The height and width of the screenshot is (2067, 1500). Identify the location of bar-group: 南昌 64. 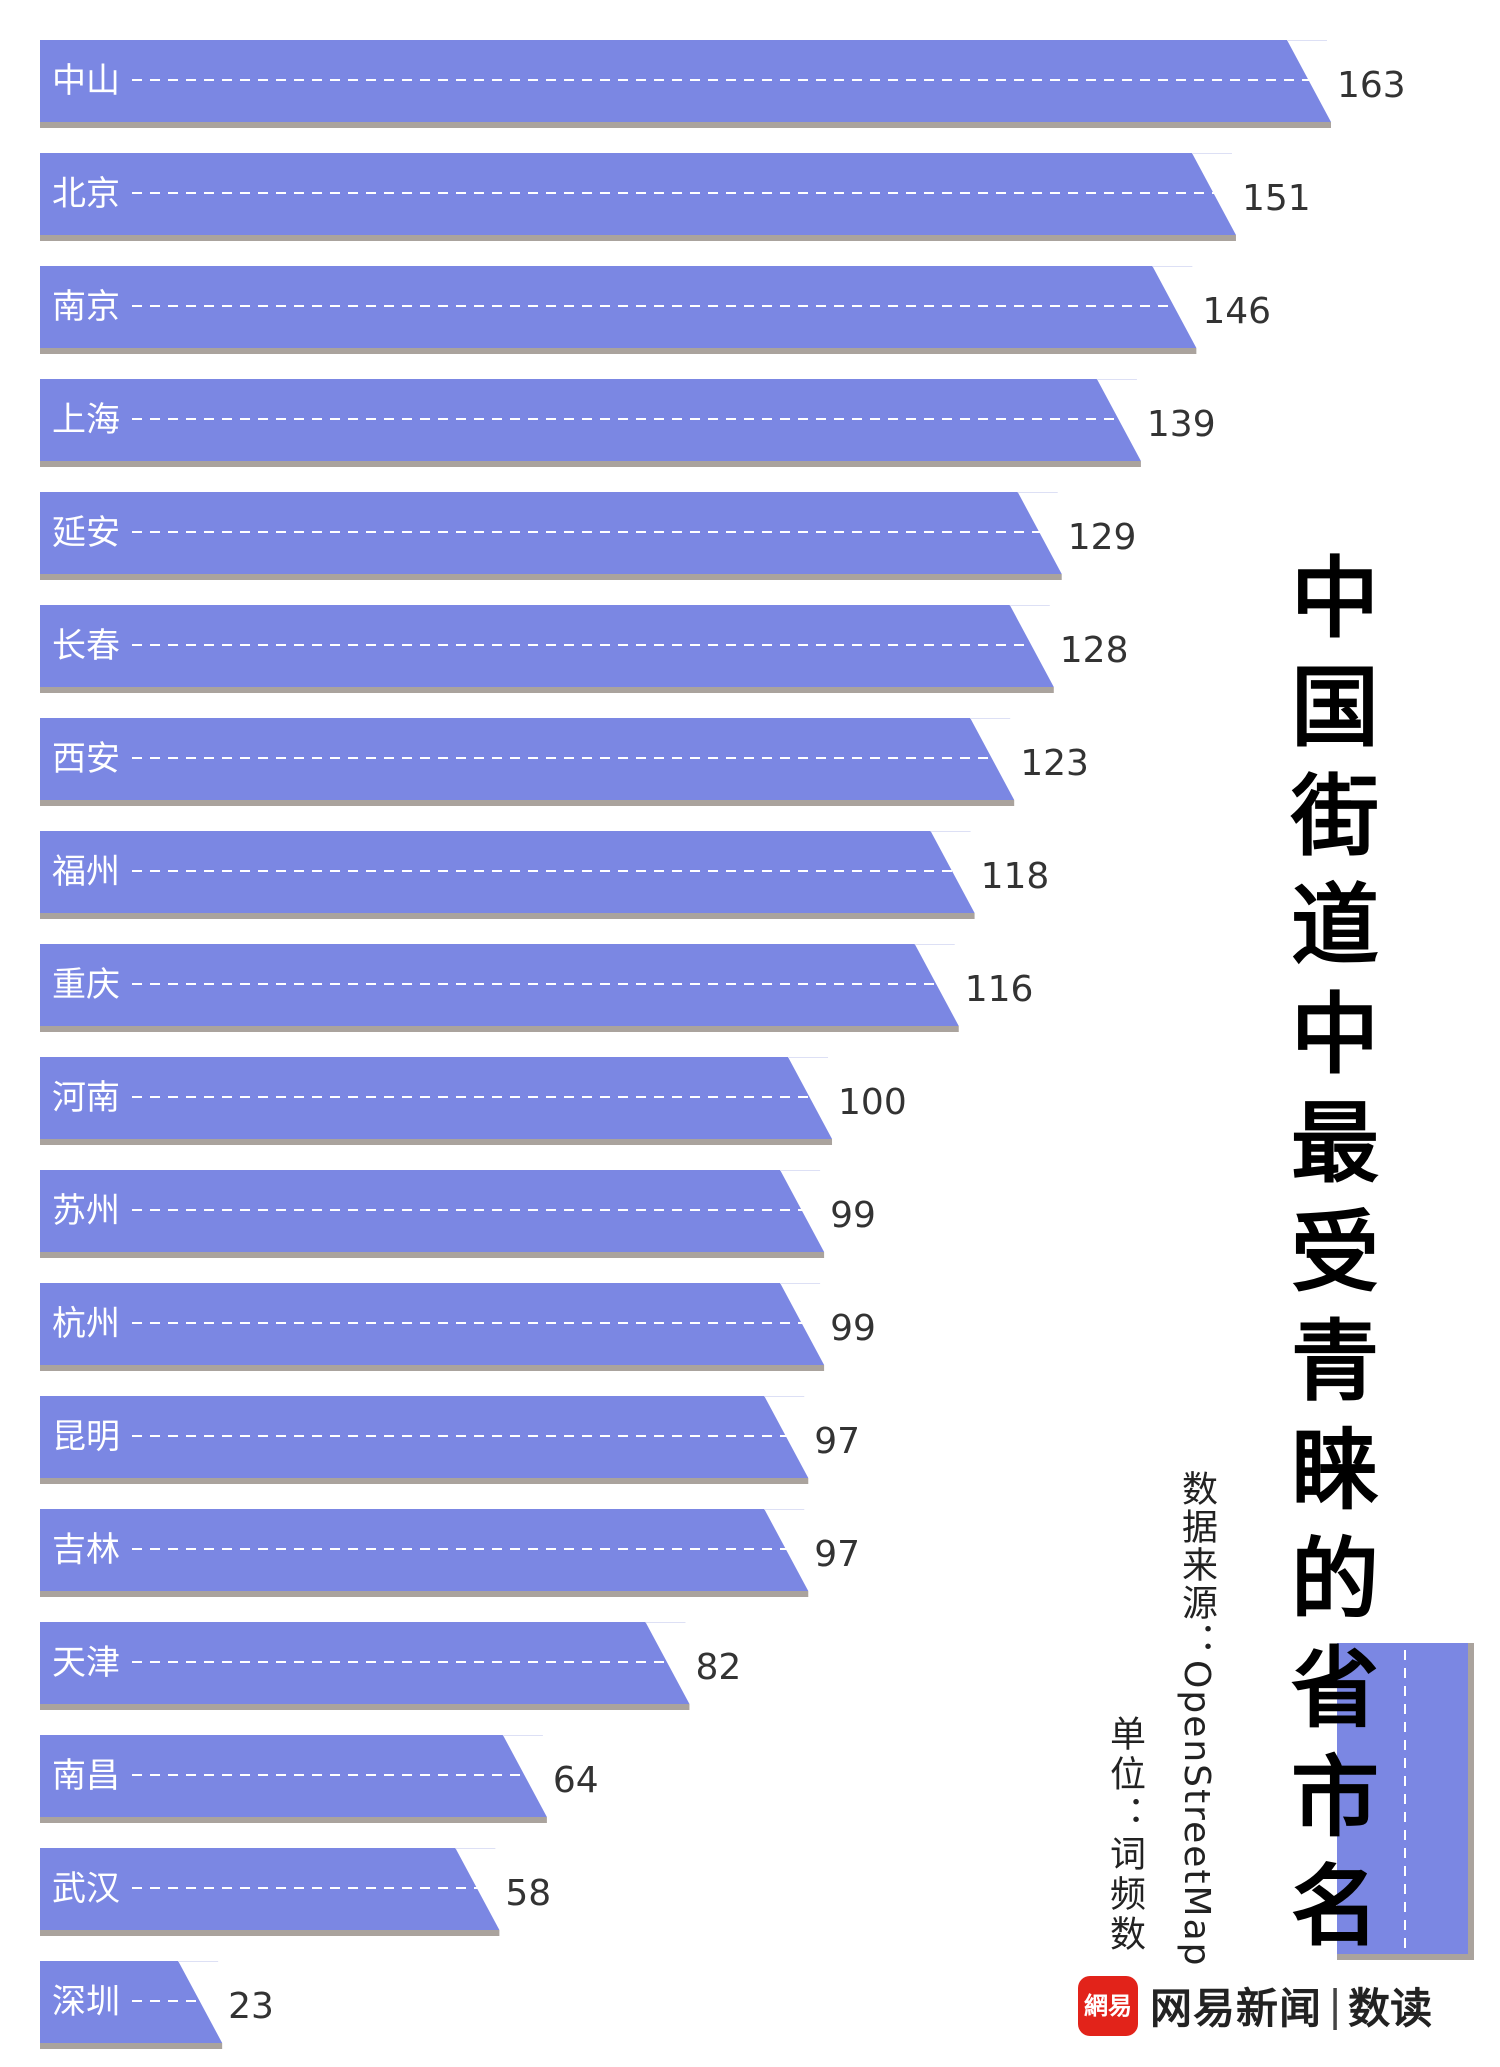
(319, 1779).